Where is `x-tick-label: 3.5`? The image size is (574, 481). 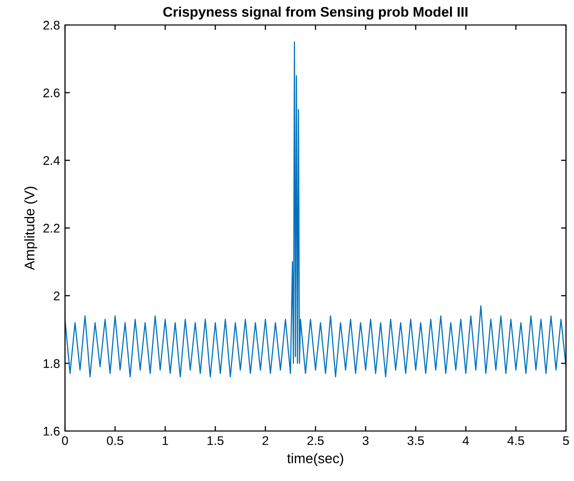
x-tick-label: 3.5 is located at coordinates (415, 441).